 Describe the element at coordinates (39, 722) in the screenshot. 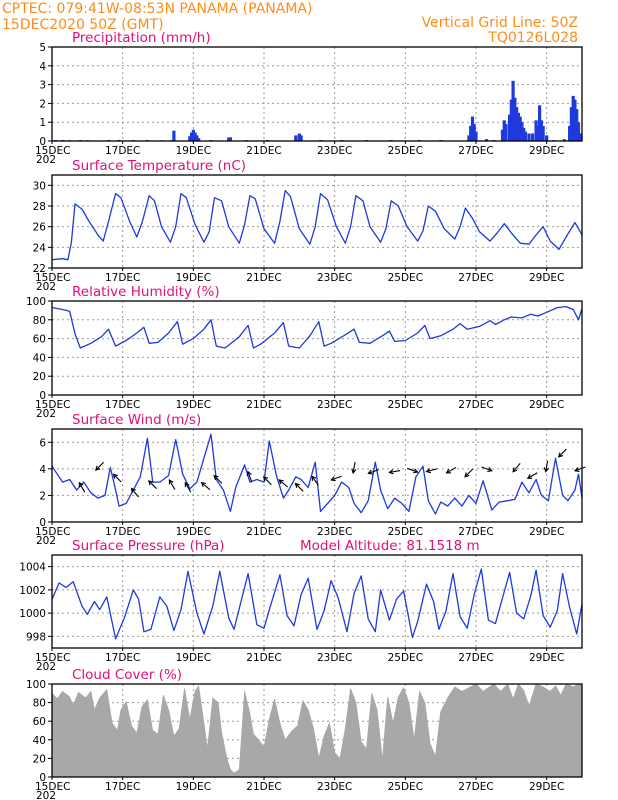

I see `y-tick-label: 60` at that location.